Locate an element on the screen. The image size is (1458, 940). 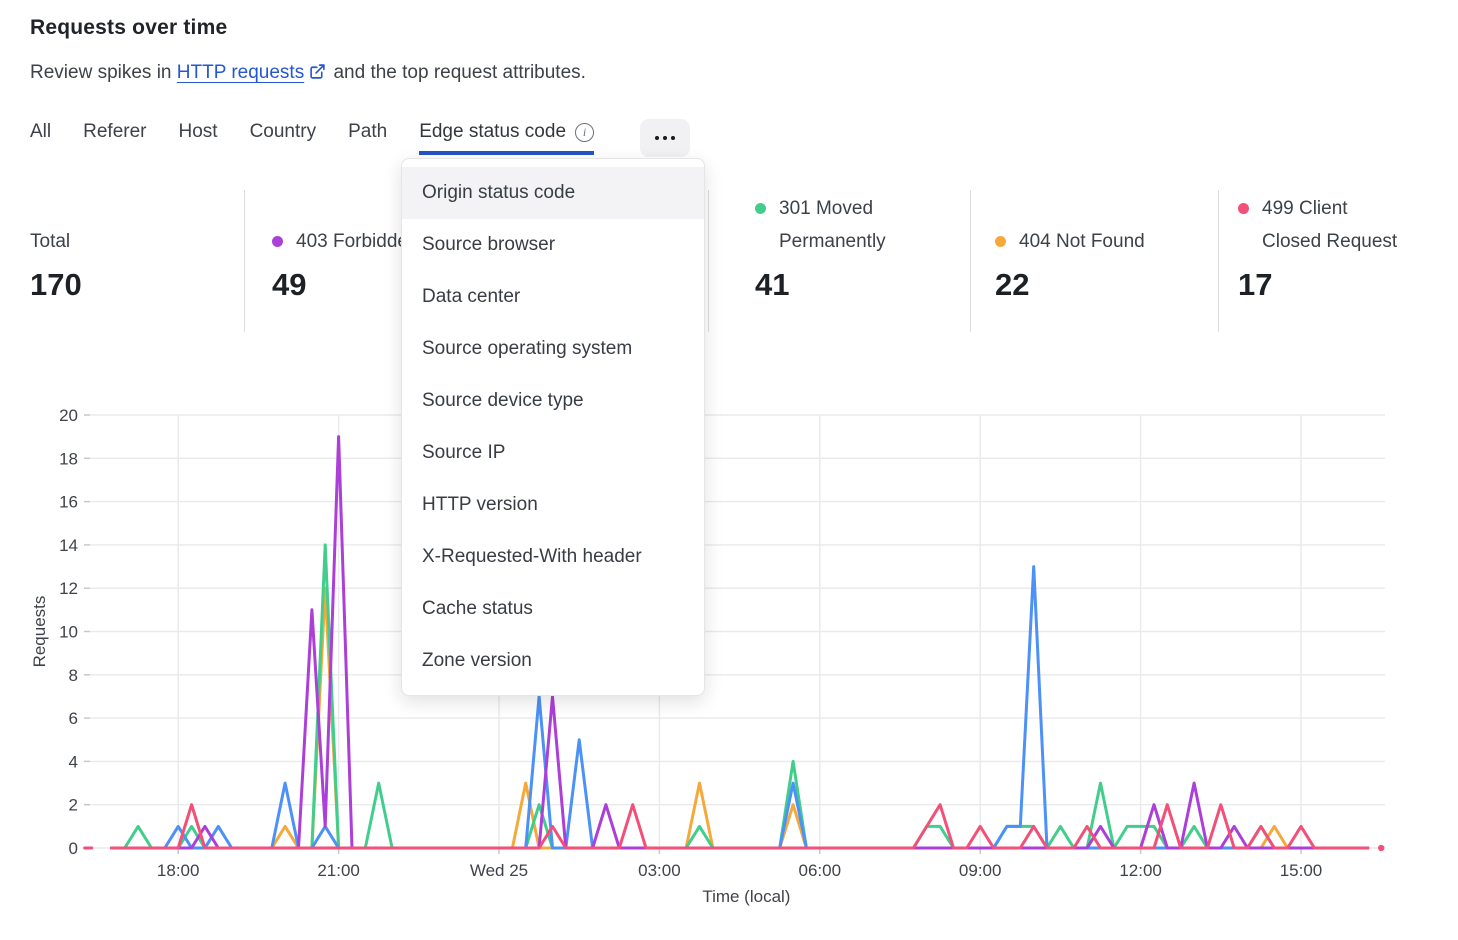
http-requests-link: HTTP requests is located at coordinates (240, 72).